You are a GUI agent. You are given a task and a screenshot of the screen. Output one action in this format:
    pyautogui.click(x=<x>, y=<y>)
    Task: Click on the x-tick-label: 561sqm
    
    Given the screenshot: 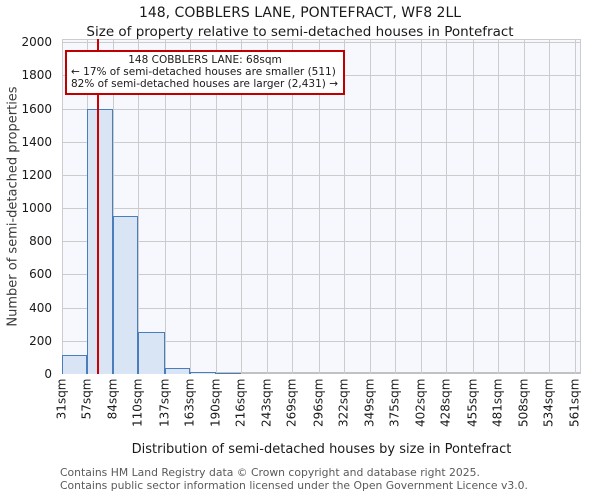 What is the action you would take?
    pyautogui.click(x=574, y=402)
    